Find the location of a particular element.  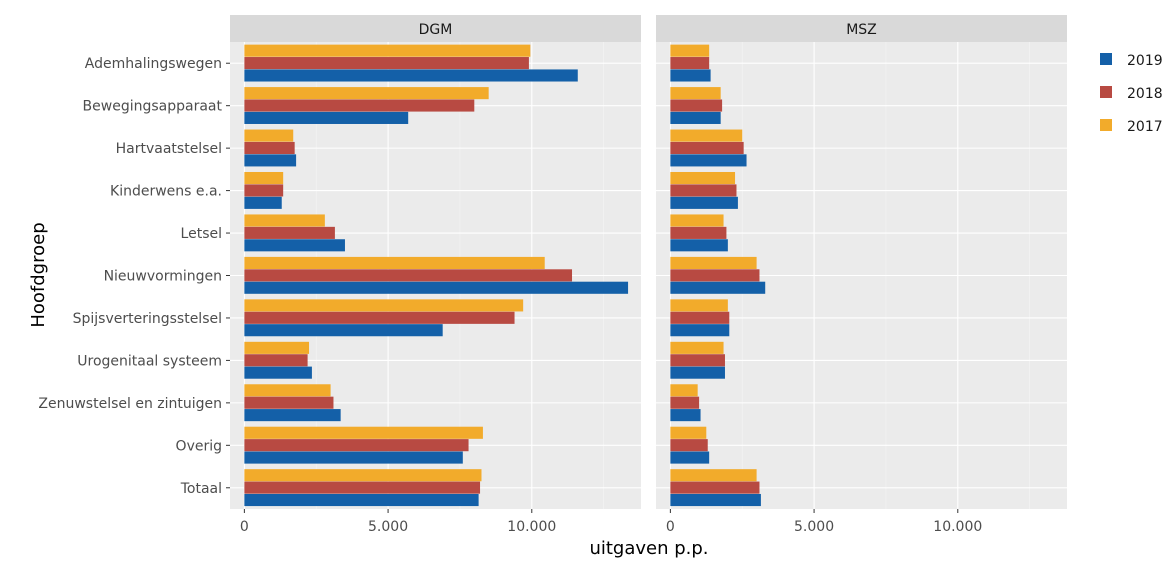

panel-title: DGM is located at coordinates (436, 30).